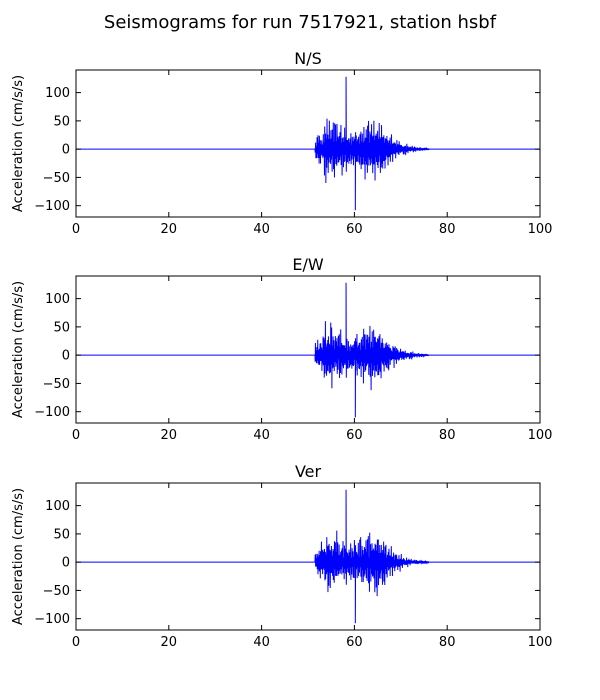 The height and width of the screenshot is (700, 600). What do you see at coordinates (308, 471) in the screenshot?
I see `panel-title: Ver` at bounding box center [308, 471].